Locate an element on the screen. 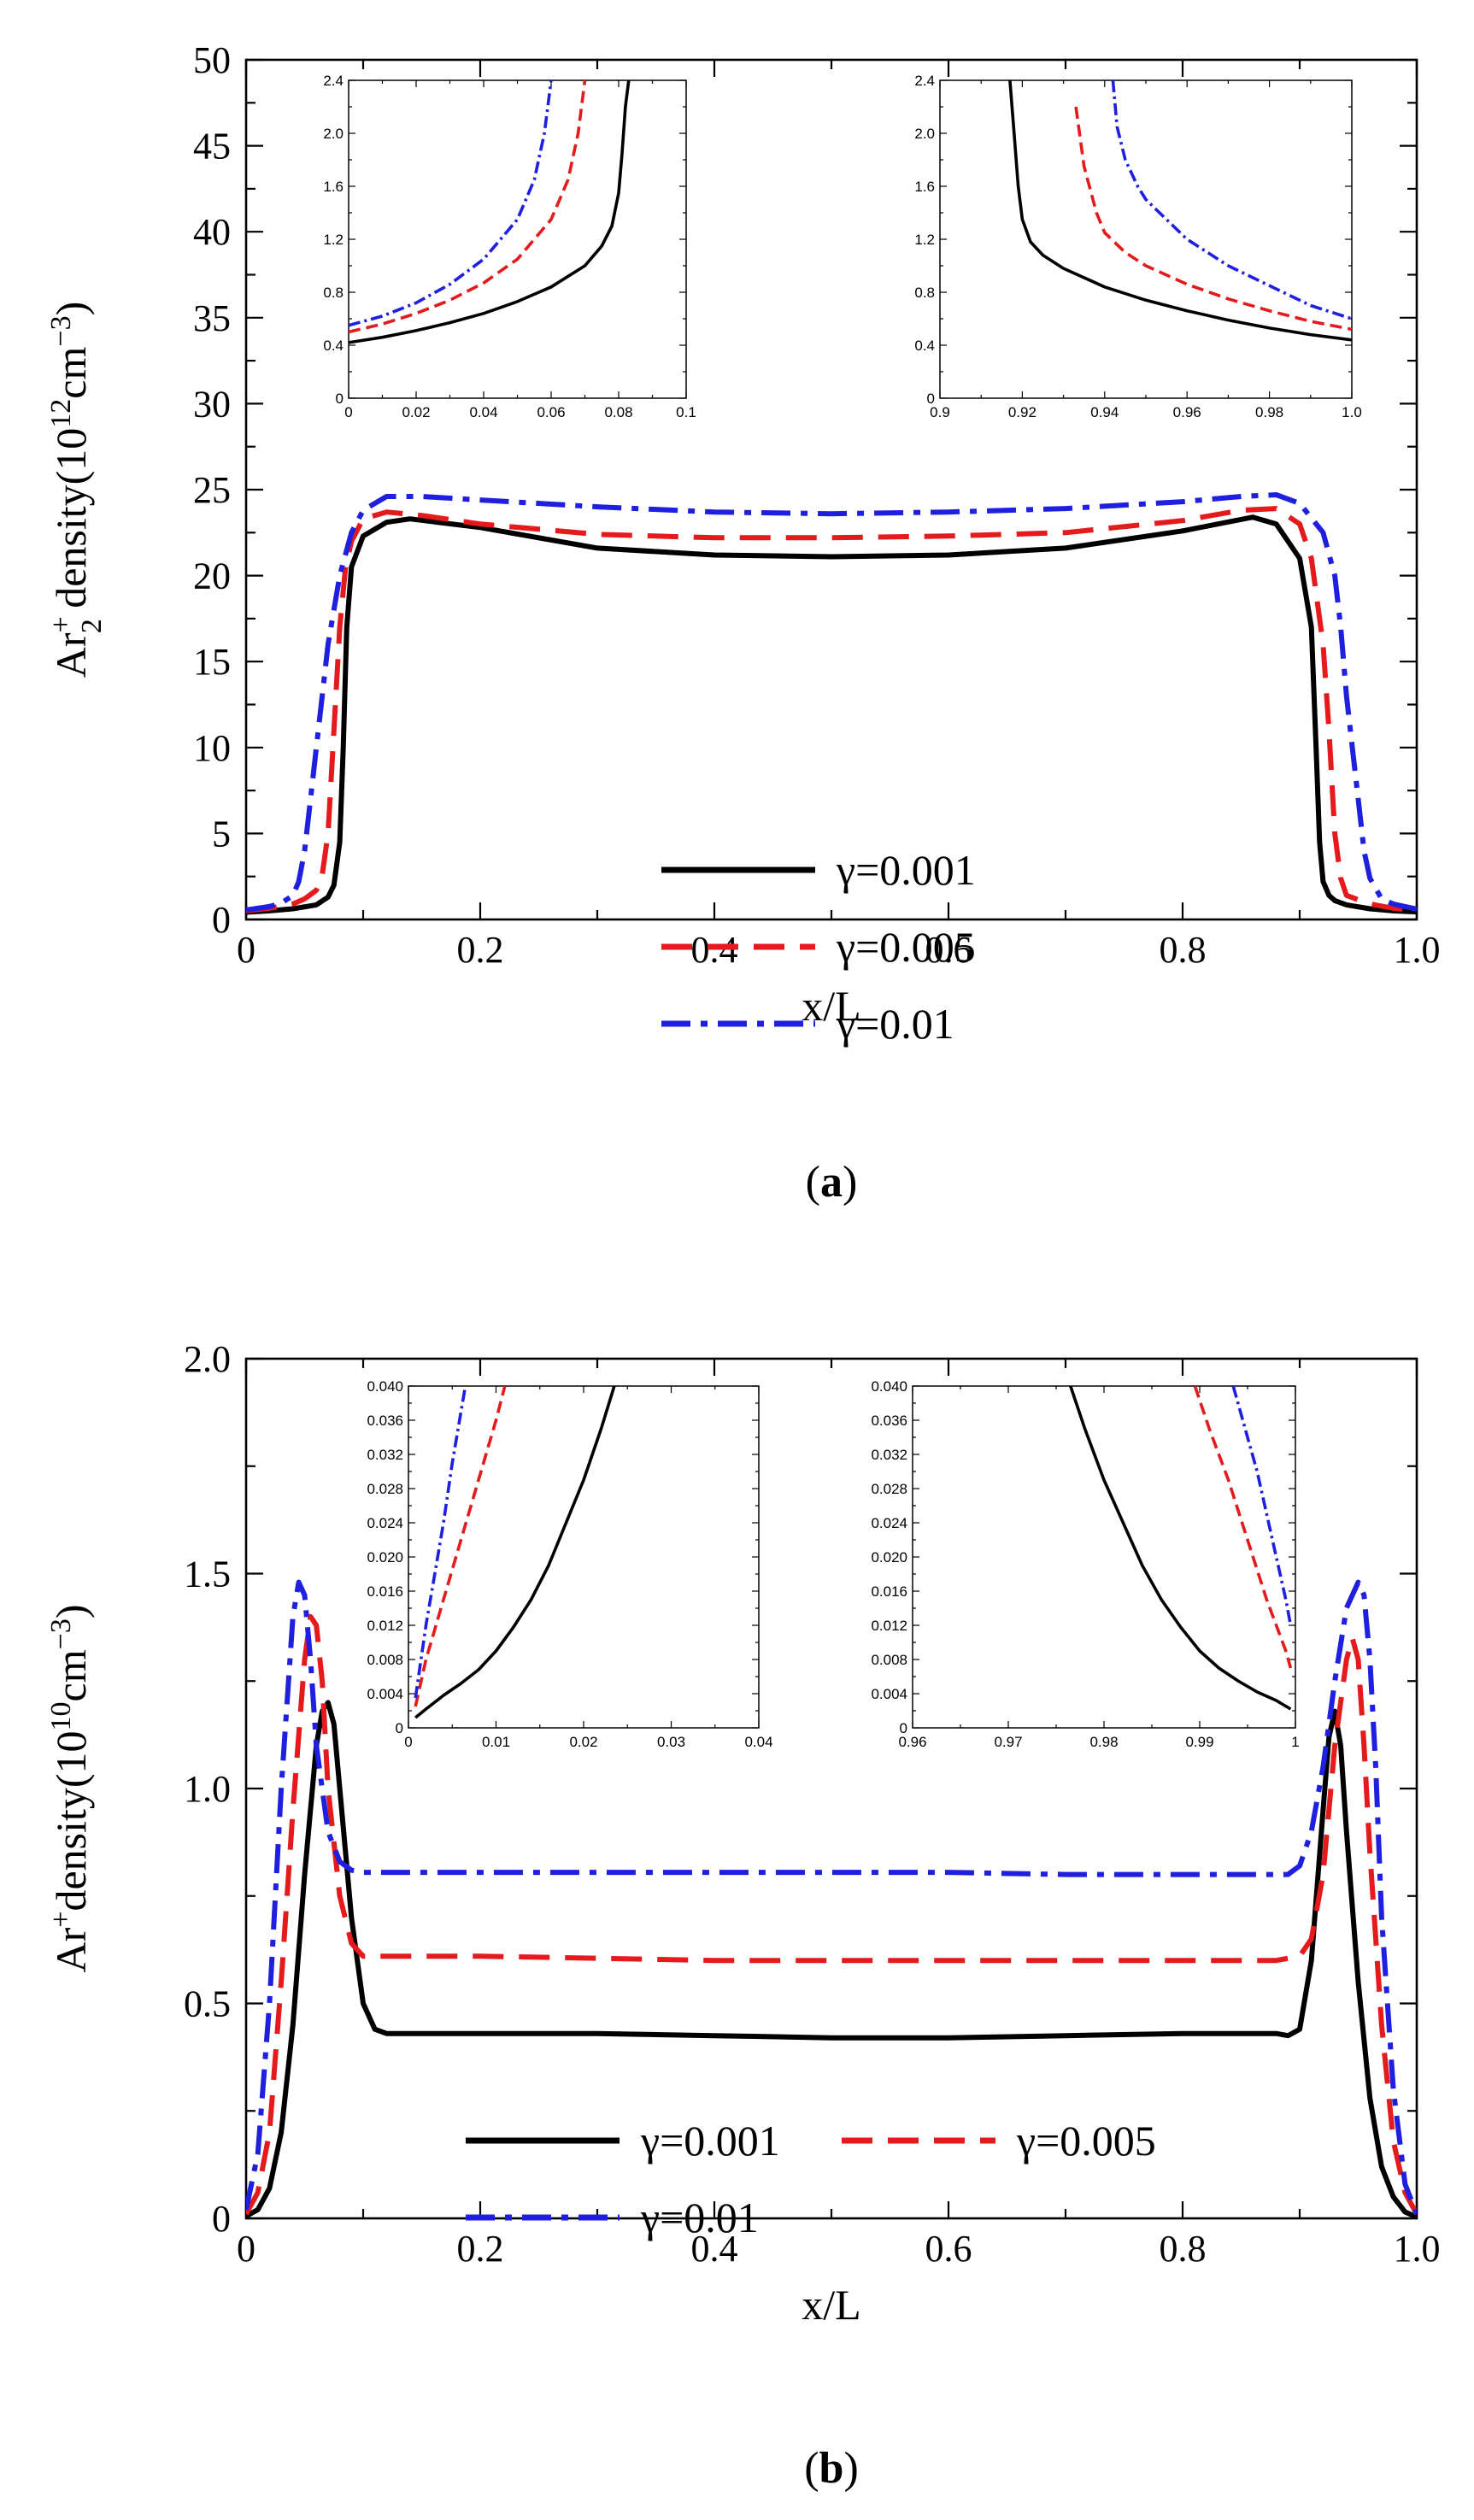 The width and height of the screenshot is (1474, 2520). y-tick-label: 0.4 is located at coordinates (334, 346).